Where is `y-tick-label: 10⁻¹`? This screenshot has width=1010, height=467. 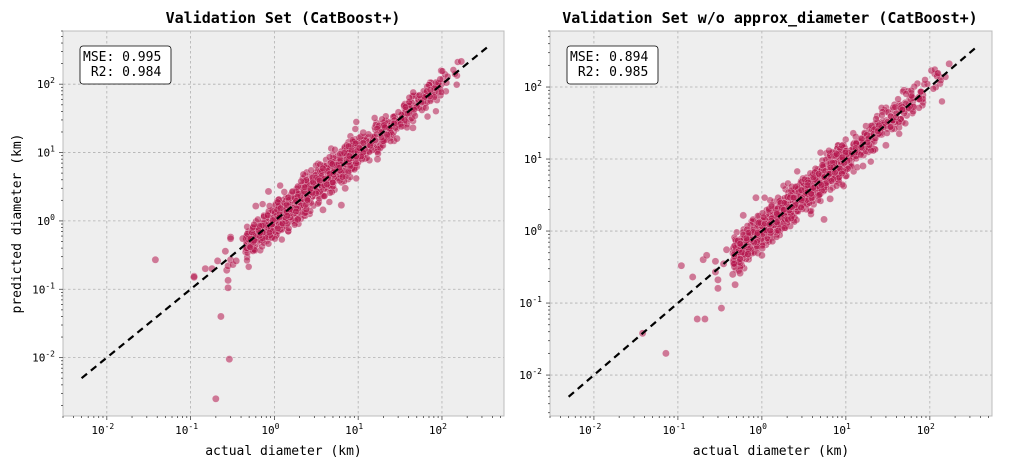 y-tick-label: 10⁻¹ is located at coordinates (43, 288).